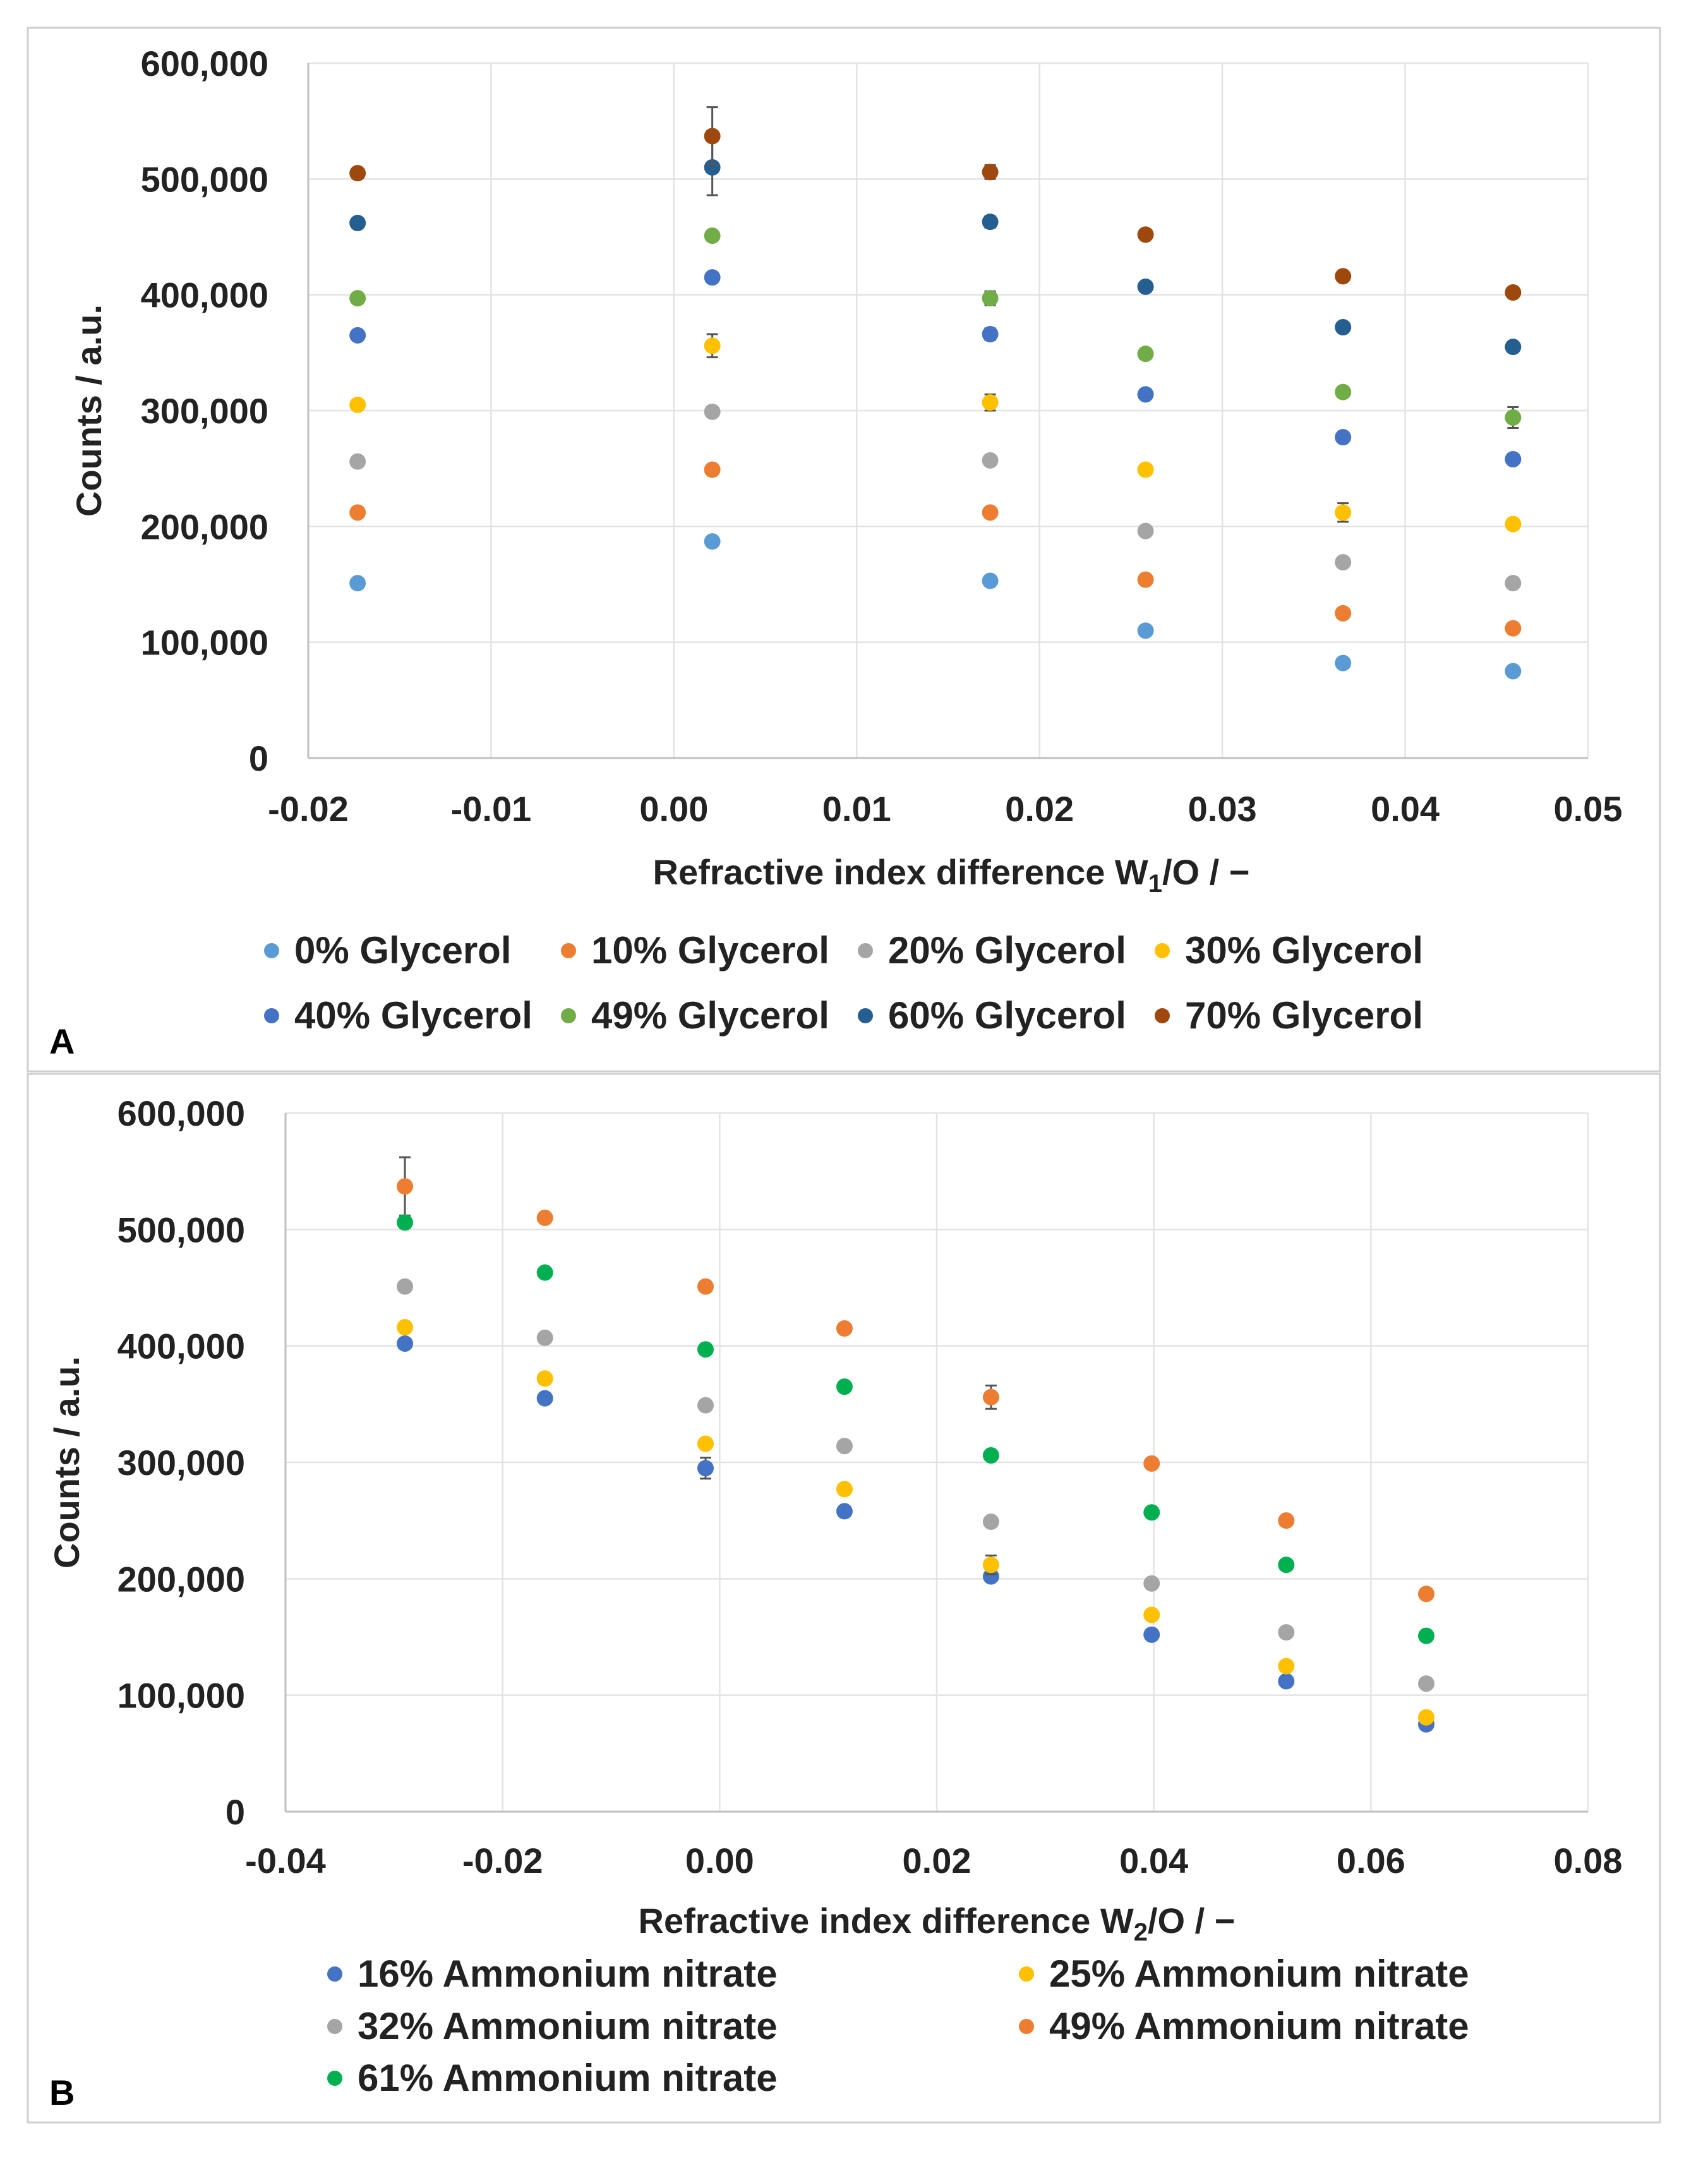 Image resolution: width=1708 pixels, height=2173 pixels. Describe the element at coordinates (900, 872) in the screenshot. I see `a-x-axis-title-main: Refractive index difference W` at that location.